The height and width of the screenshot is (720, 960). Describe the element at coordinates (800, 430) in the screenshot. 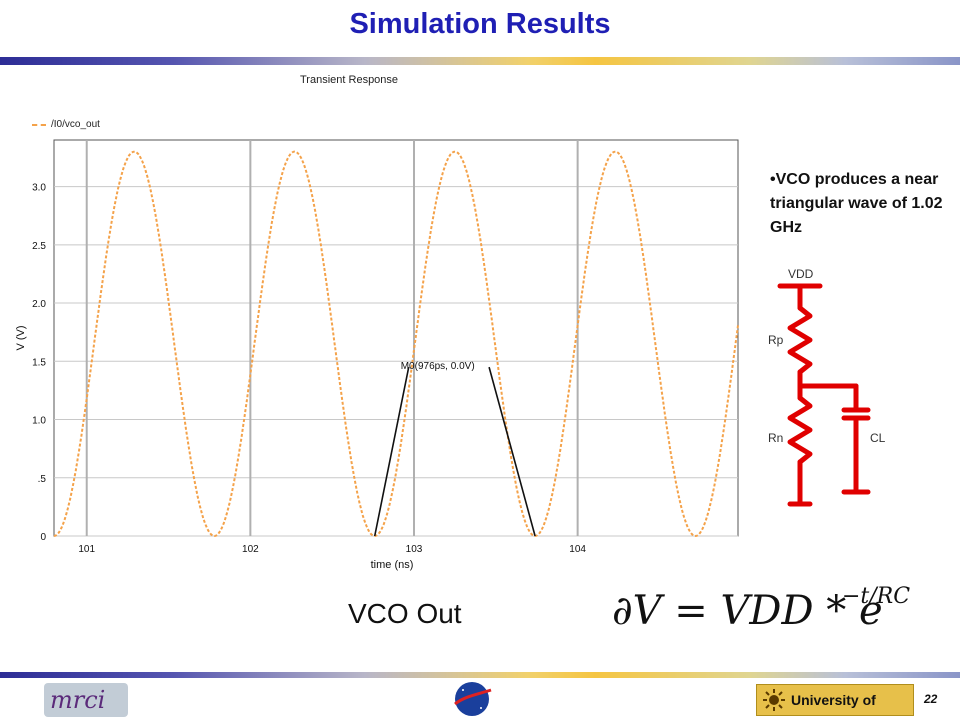

I see `rn-resistor` at that location.